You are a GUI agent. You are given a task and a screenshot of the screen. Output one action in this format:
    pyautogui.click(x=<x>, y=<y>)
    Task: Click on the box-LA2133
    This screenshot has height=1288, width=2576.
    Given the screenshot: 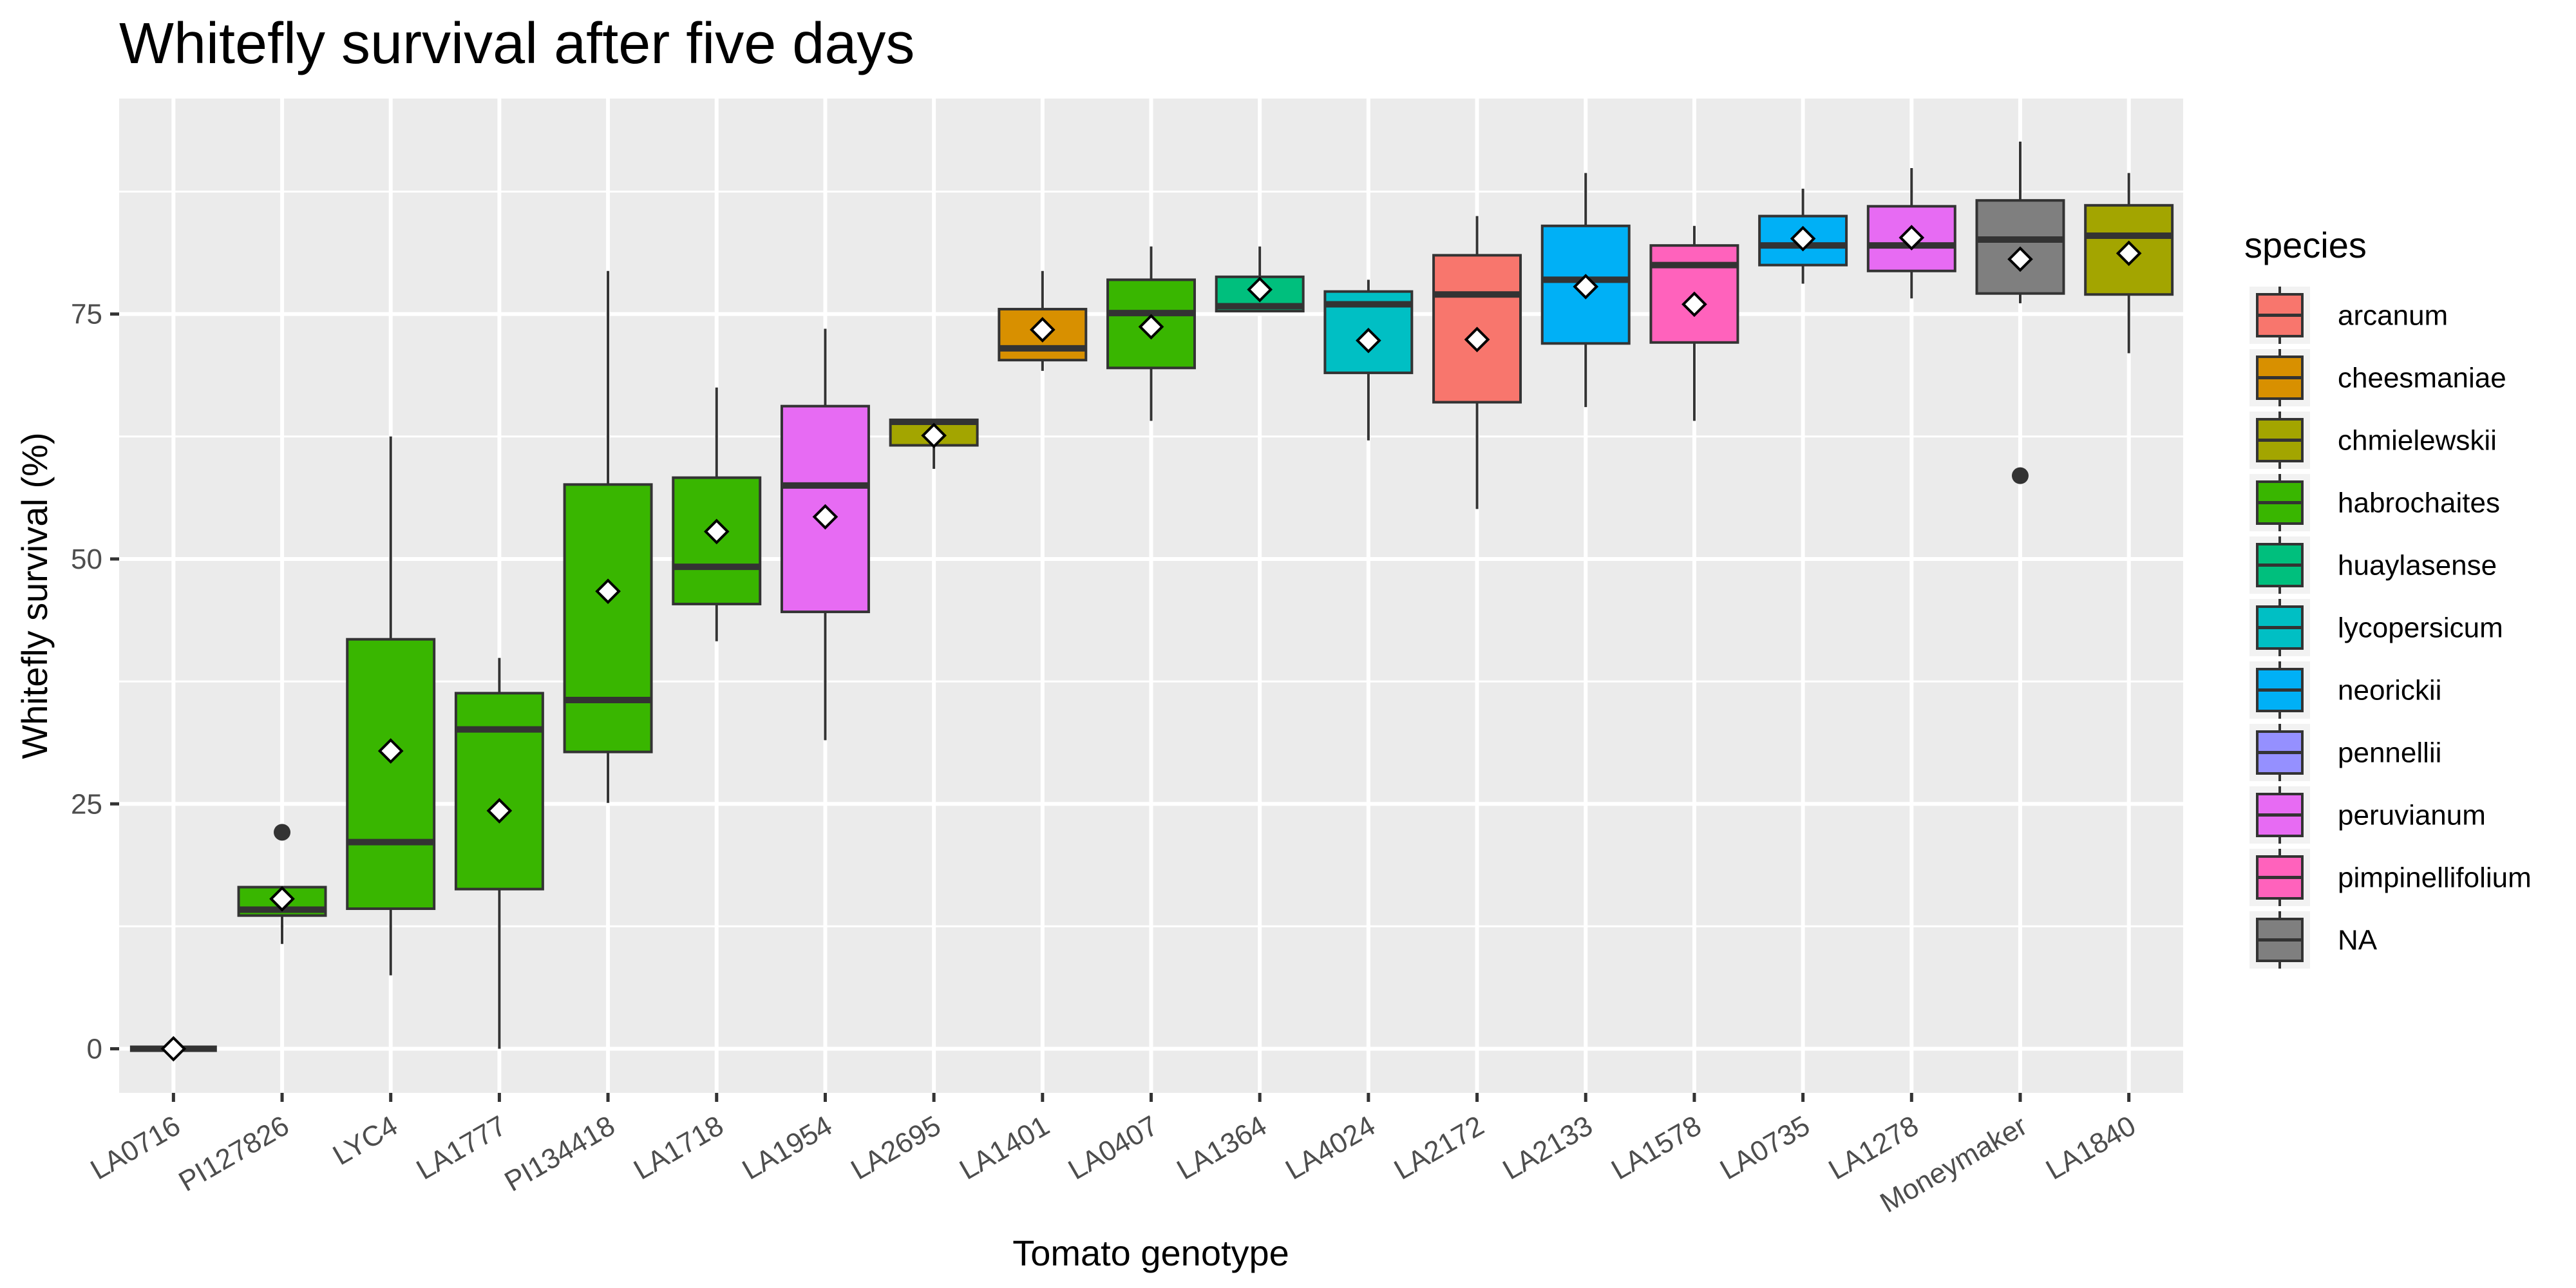 What is the action you would take?
    pyautogui.click(x=1585, y=290)
    